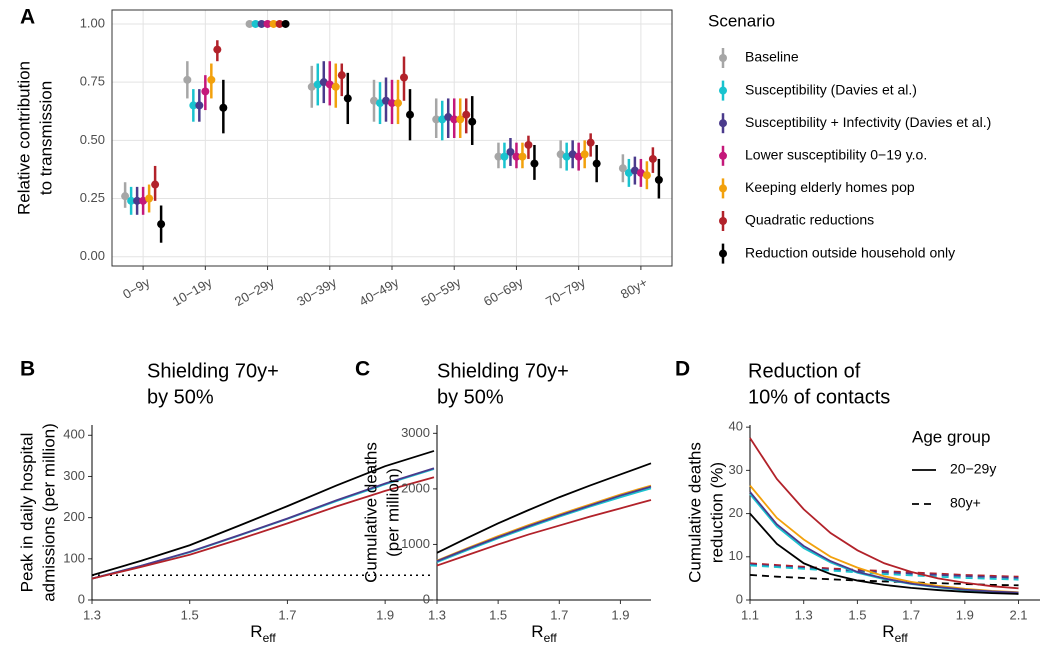 Image resolution: width=1043 pixels, height=650 pixels. Describe the element at coordinates (92, 197) in the screenshot. I see `y-tick-label: 0.25` at that location.